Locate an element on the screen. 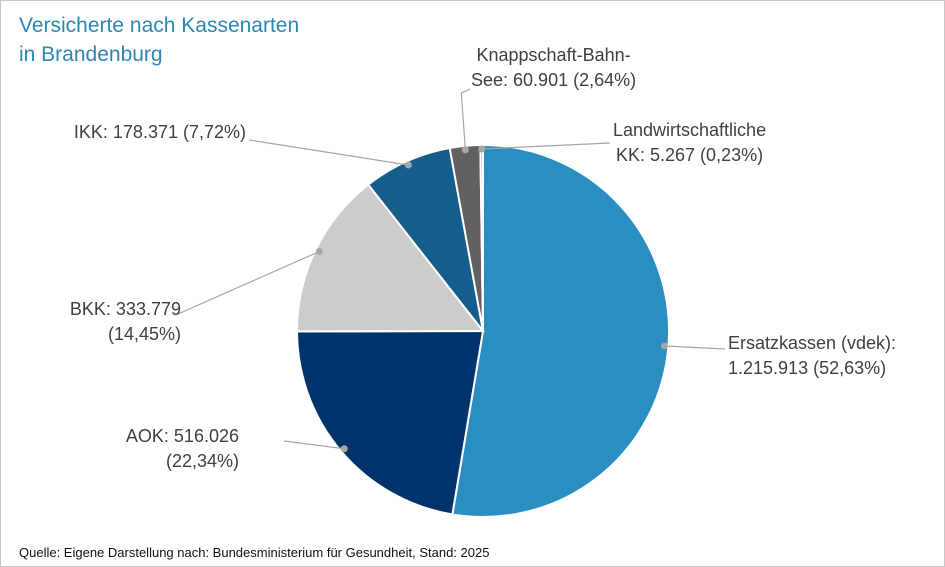  label-aok: AOK: 516.026 (22,34%) is located at coordinates (182, 449).